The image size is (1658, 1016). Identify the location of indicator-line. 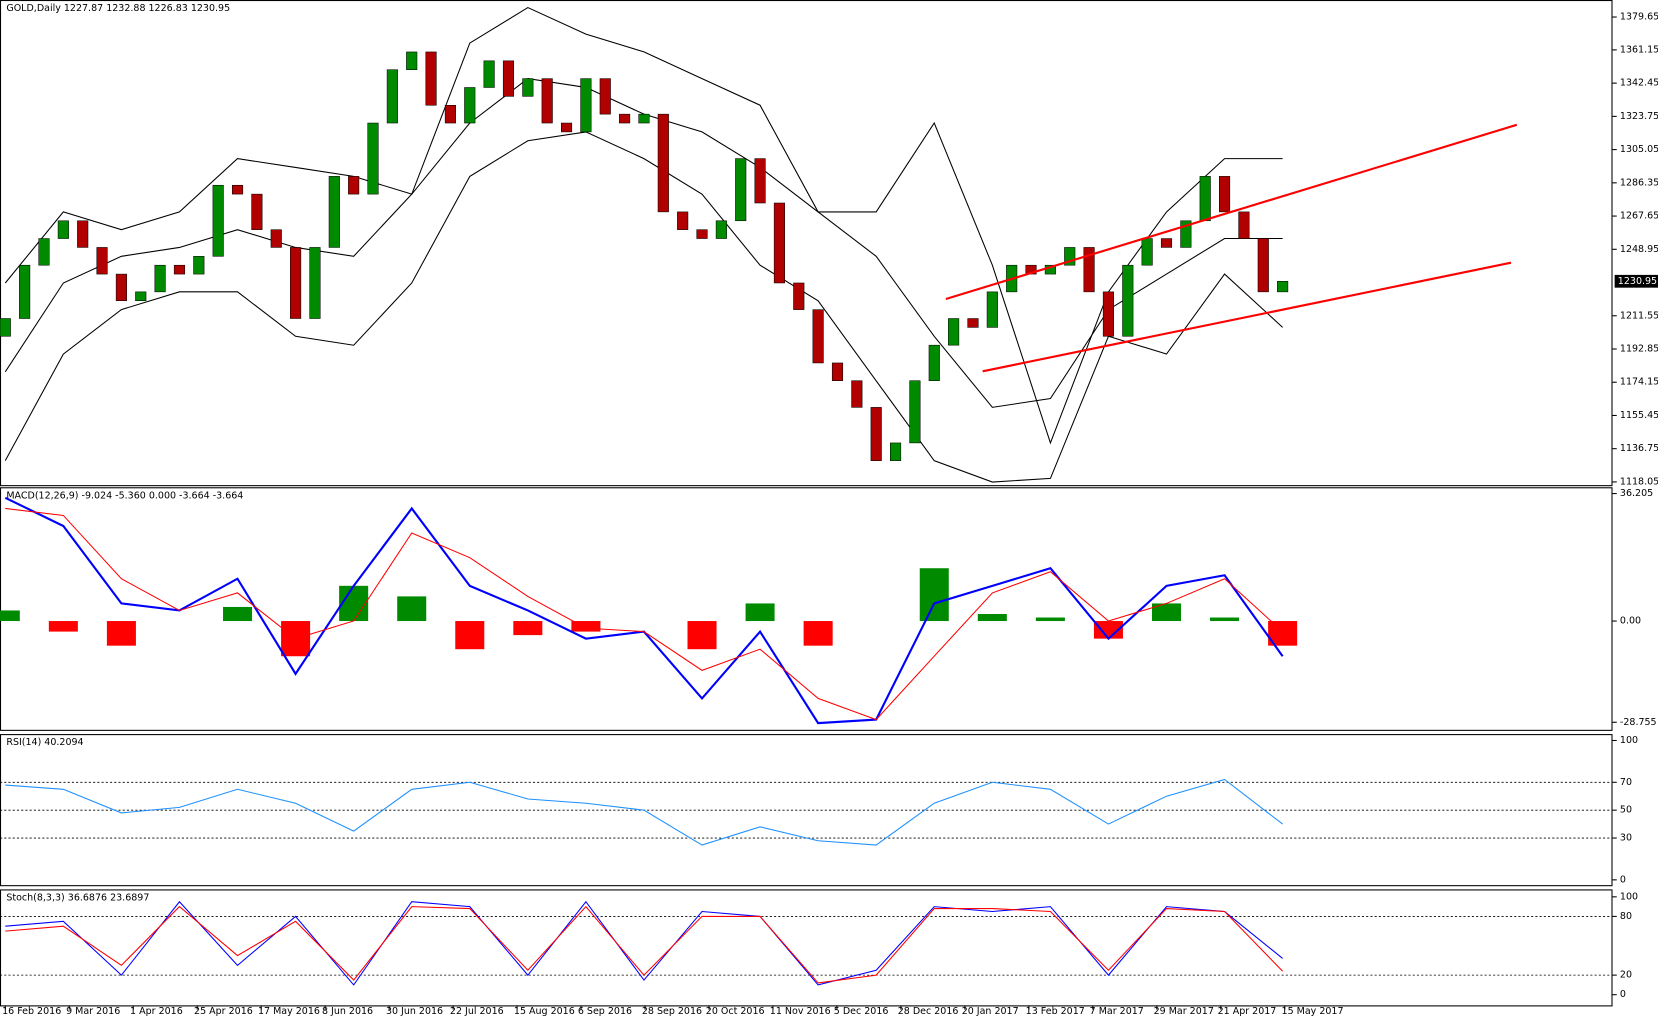
(644, 812).